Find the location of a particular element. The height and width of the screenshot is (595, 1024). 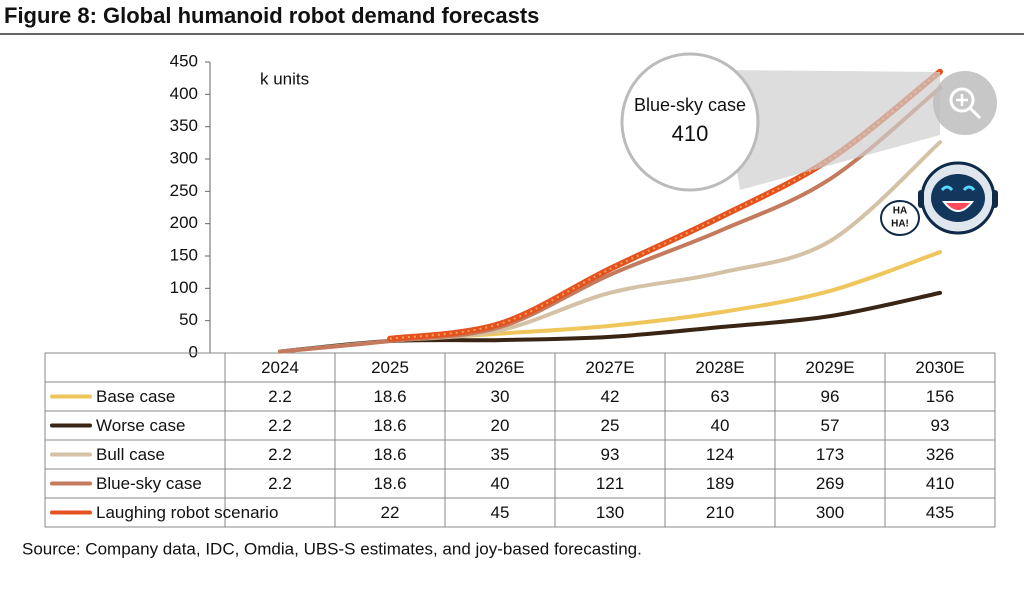

table-value: 96 is located at coordinates (830, 396).